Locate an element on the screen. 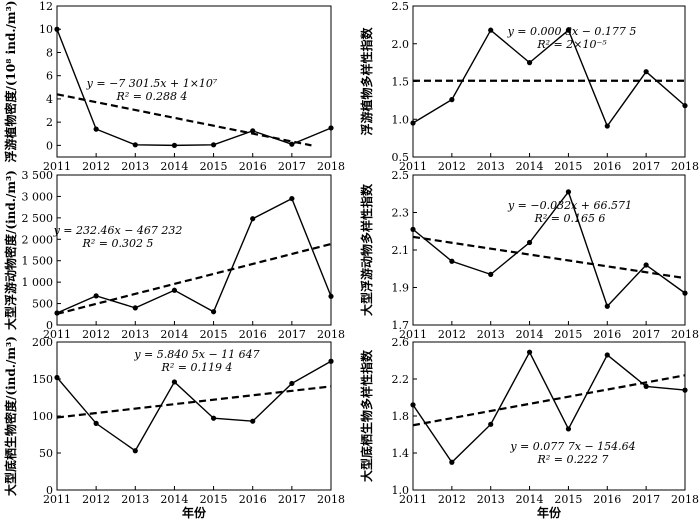 The image size is (700, 520). y-tick-label: 6 is located at coordinates (49, 76).